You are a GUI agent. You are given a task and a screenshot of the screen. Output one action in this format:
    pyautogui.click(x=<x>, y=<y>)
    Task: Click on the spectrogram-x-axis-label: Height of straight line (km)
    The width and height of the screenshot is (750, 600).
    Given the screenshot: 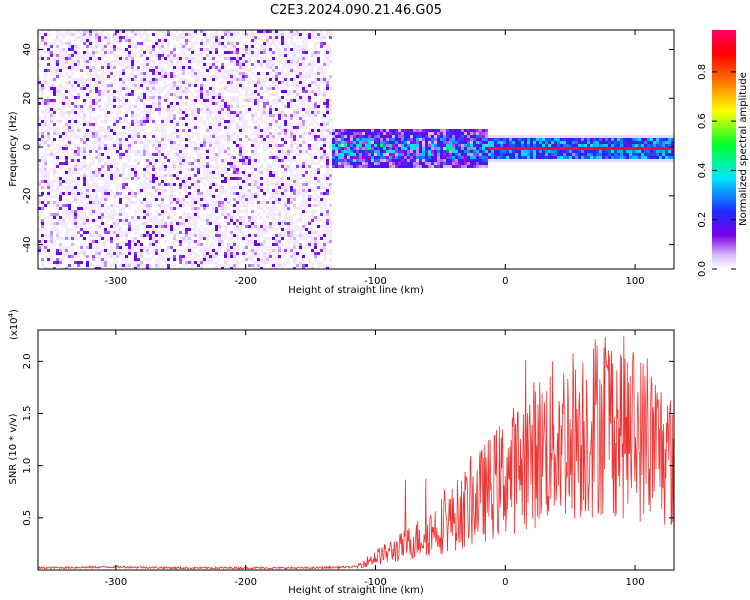 What is the action you would take?
    pyautogui.click(x=356, y=290)
    